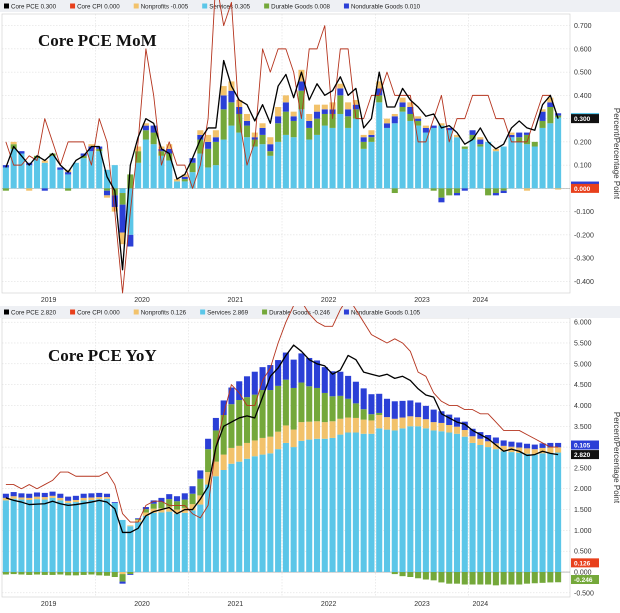 The height and width of the screenshot is (613, 620). What do you see at coordinates (236, 300) in the screenshot?
I see `x-tick-label: 2021` at bounding box center [236, 300].